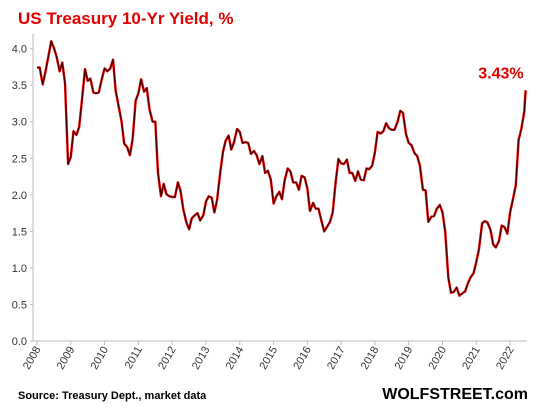  What do you see at coordinates (125, 18) in the screenshot?
I see `chart-title: US Treasury 10-Yr Yield, %` at bounding box center [125, 18].